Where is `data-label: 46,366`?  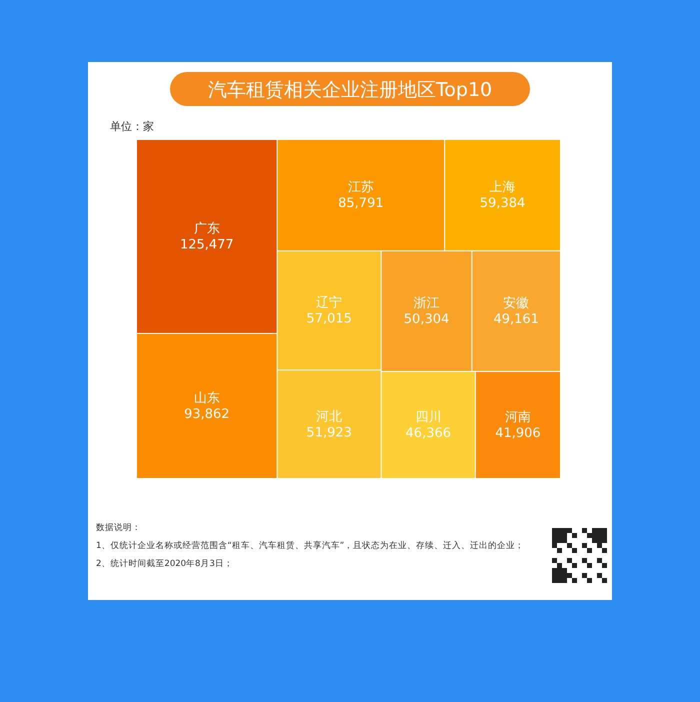 data-label: 46,366 is located at coordinates (429, 433).